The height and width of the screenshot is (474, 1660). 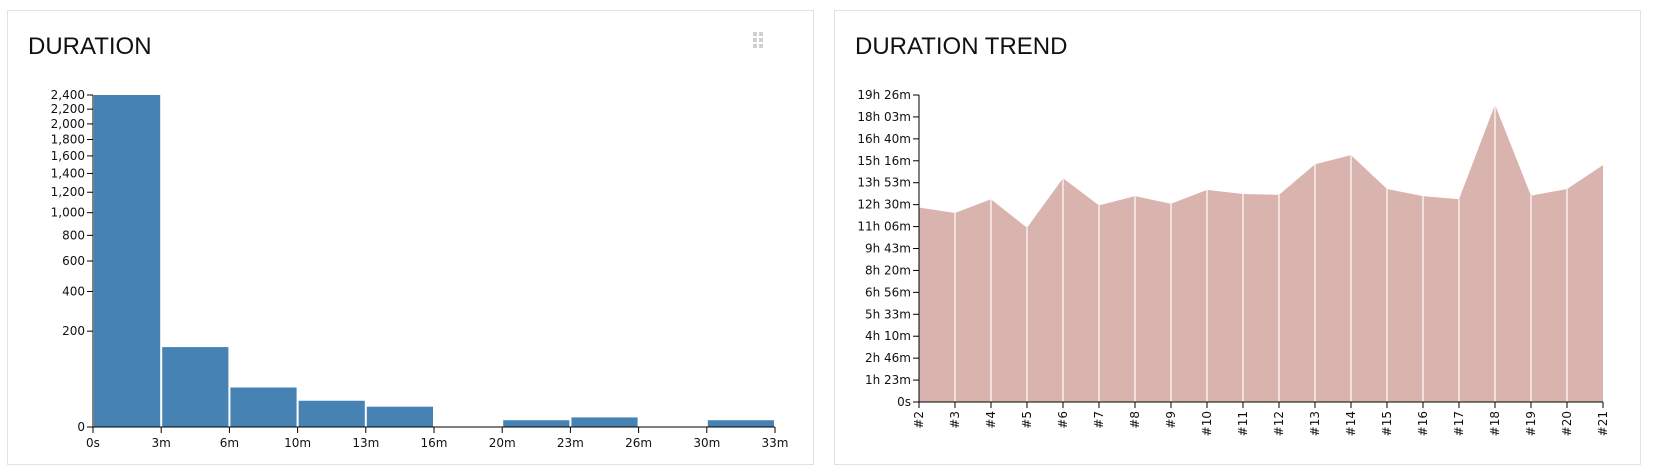 What do you see at coordinates (884, 117) in the screenshot?
I see `y-tick-label: 18h 03m` at bounding box center [884, 117].